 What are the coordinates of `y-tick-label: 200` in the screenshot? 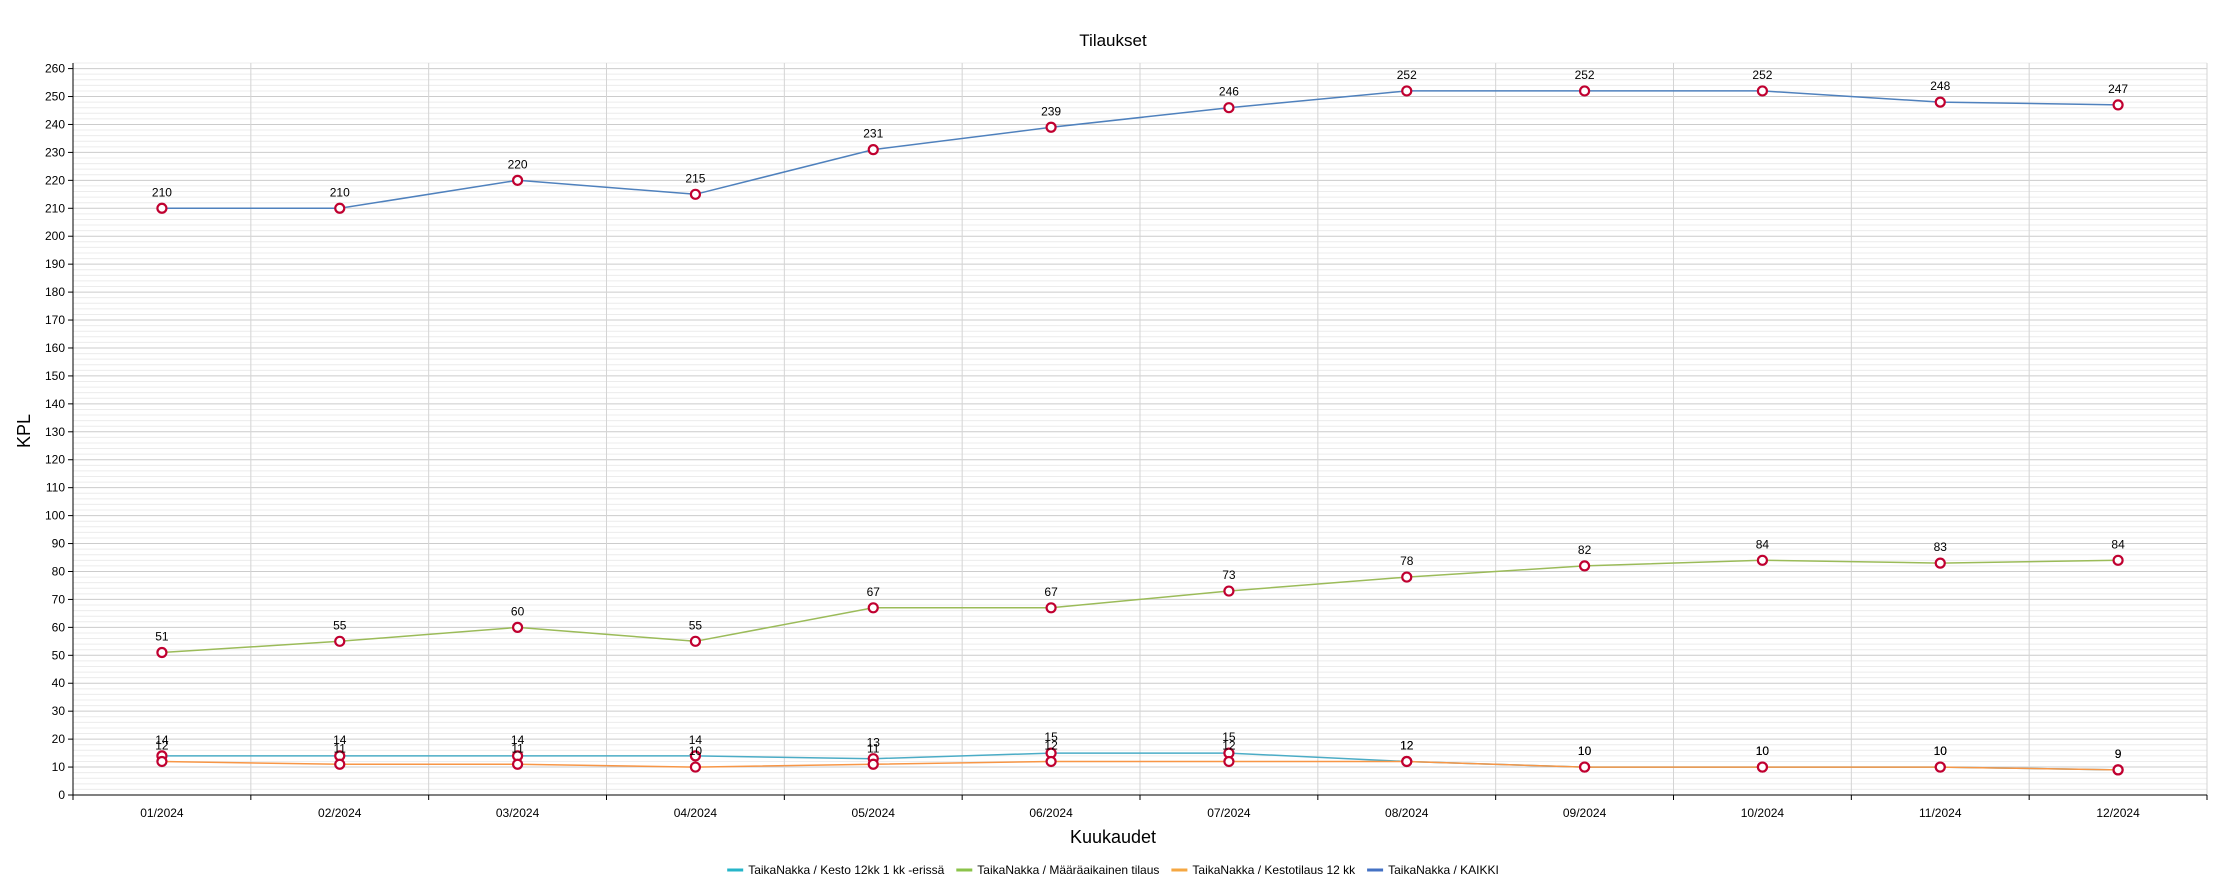 It's located at (55, 236).